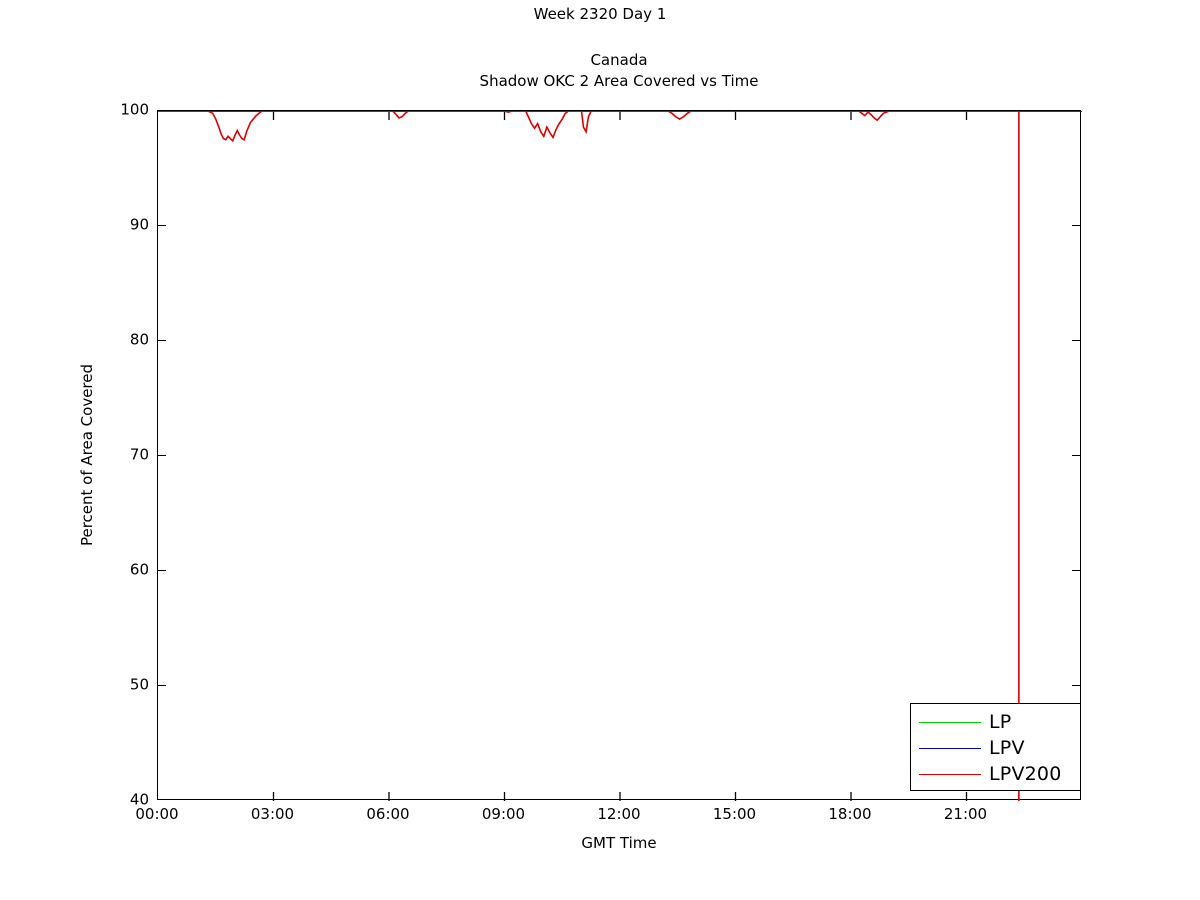 Image resolution: width=1200 pixels, height=900 pixels. What do you see at coordinates (157, 814) in the screenshot?
I see `x-axis-tick-label: 00:00` at bounding box center [157, 814].